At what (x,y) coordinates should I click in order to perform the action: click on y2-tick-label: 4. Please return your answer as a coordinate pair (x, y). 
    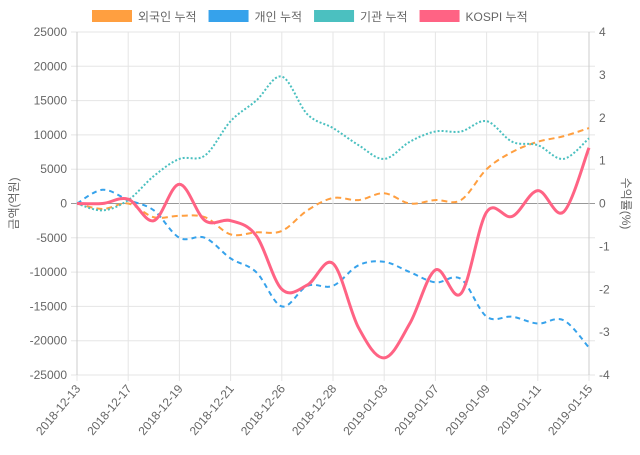
    Looking at the image, I should click on (602, 32).